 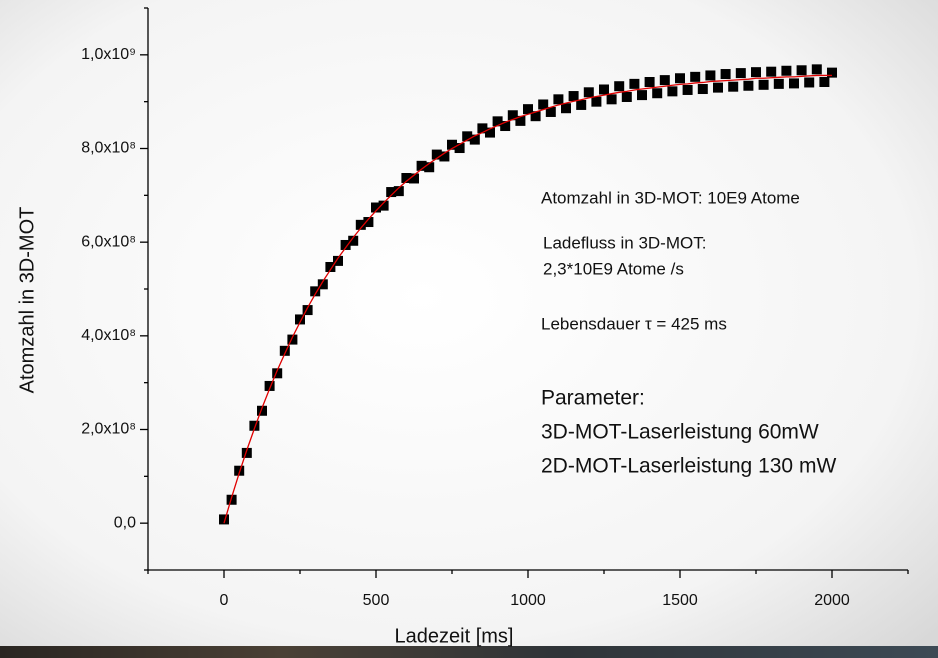 I want to click on x-axis-label: Ladezeit [ms], so click(x=454, y=636).